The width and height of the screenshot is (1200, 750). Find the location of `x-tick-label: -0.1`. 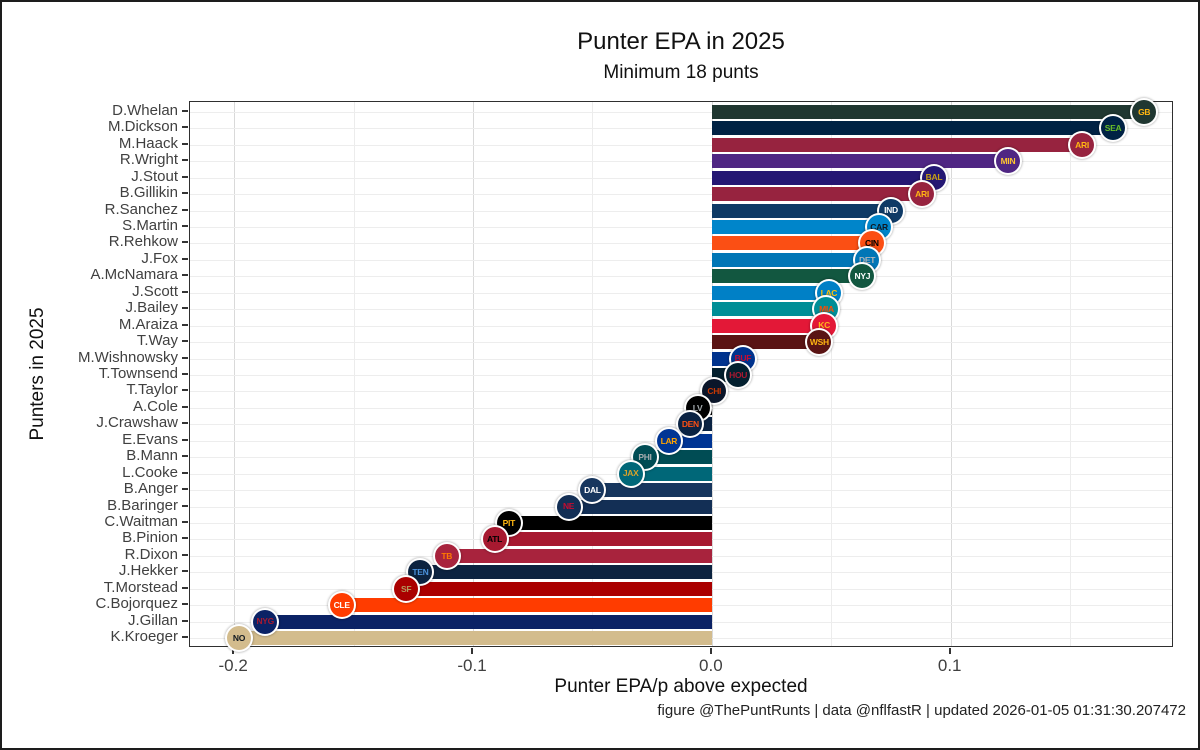

x-tick-label: -0.1 is located at coordinates (472, 665).